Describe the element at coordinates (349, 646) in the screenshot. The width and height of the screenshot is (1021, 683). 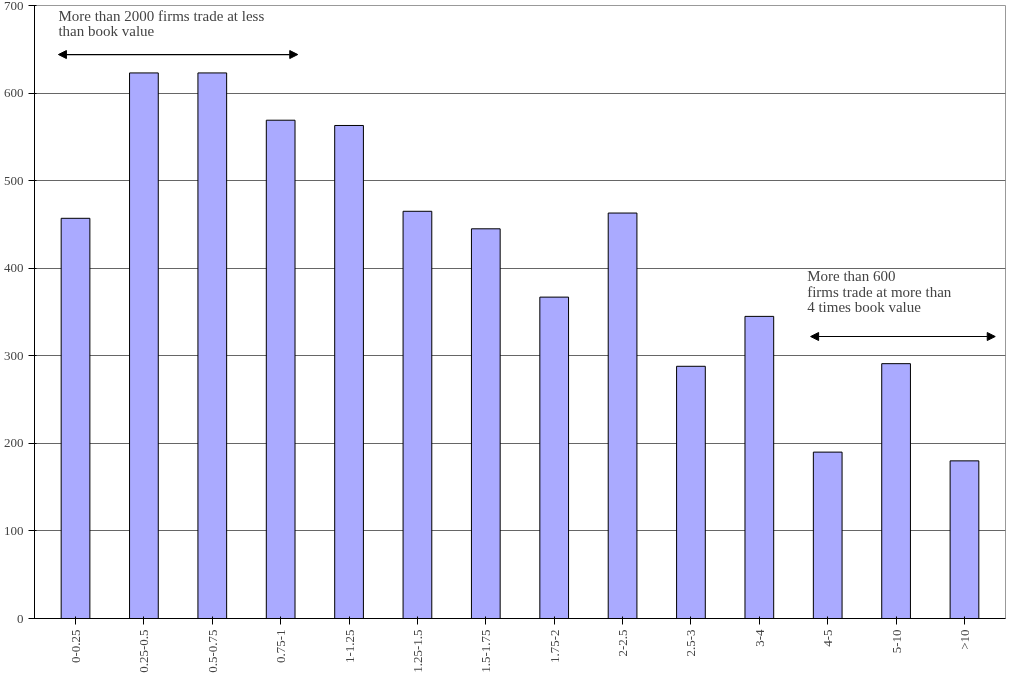
I see `x-tick-label: 1-1.25` at that location.